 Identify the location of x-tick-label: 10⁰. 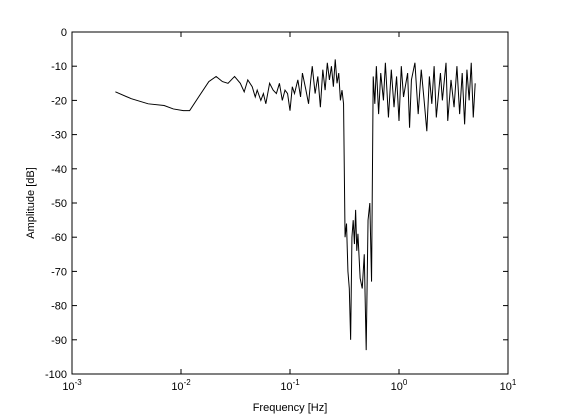
(399, 385).